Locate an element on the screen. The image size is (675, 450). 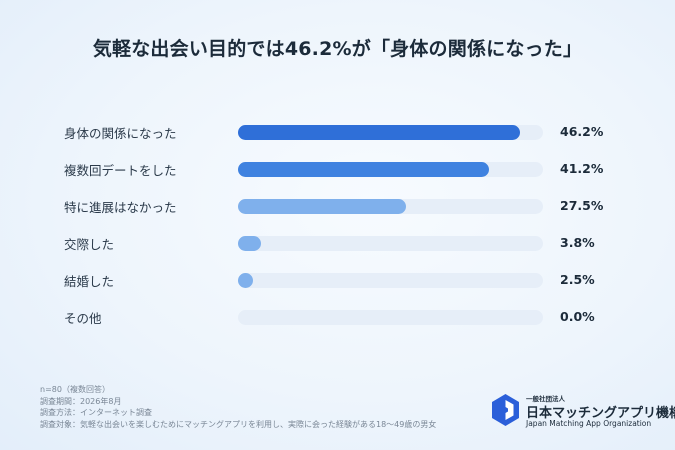
category-label: 複数回デートをした is located at coordinates (120, 170).